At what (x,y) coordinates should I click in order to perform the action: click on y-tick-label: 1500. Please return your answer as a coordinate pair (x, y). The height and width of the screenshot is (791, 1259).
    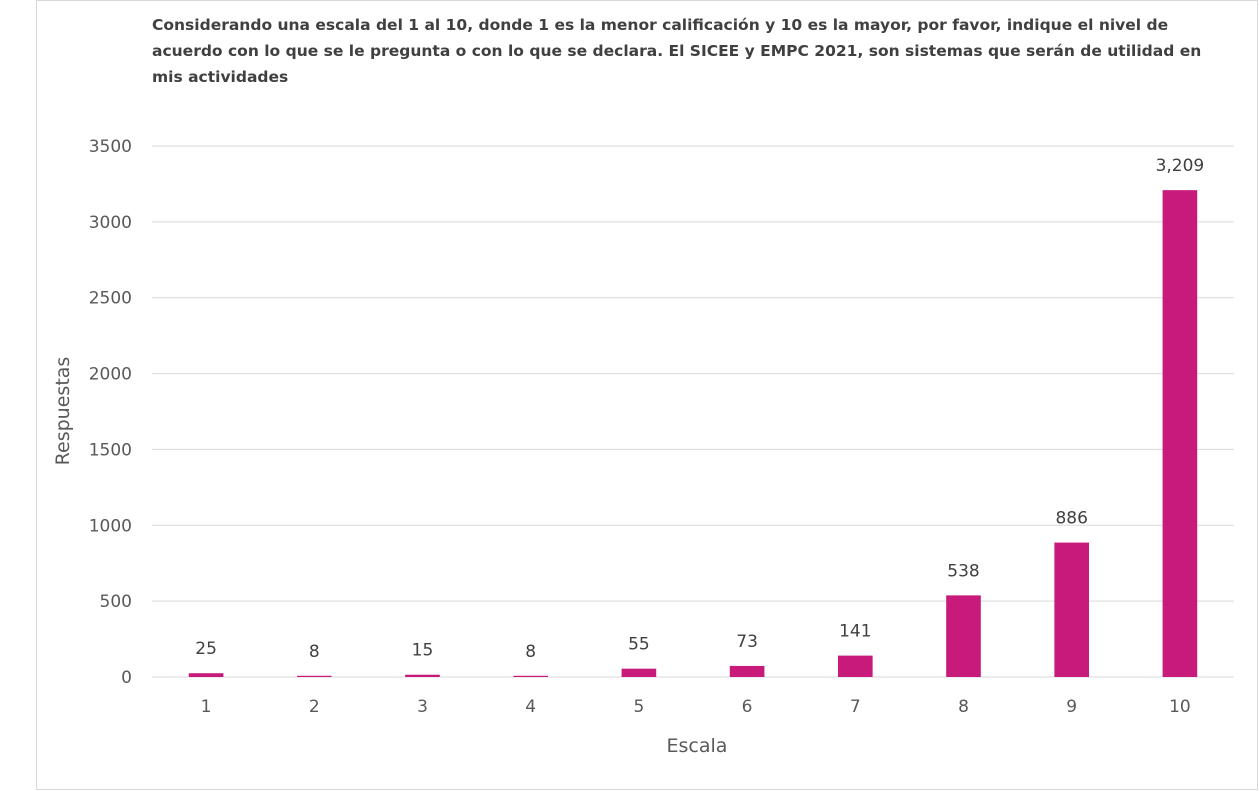
    Looking at the image, I should click on (110, 450).